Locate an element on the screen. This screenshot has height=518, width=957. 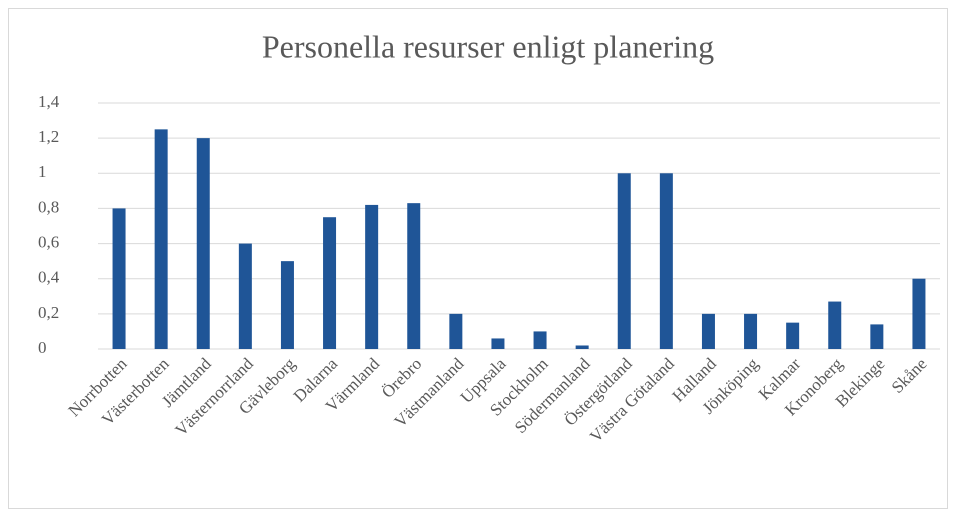
chart-title: Personella resurser enligt planering is located at coordinates (488, 46).